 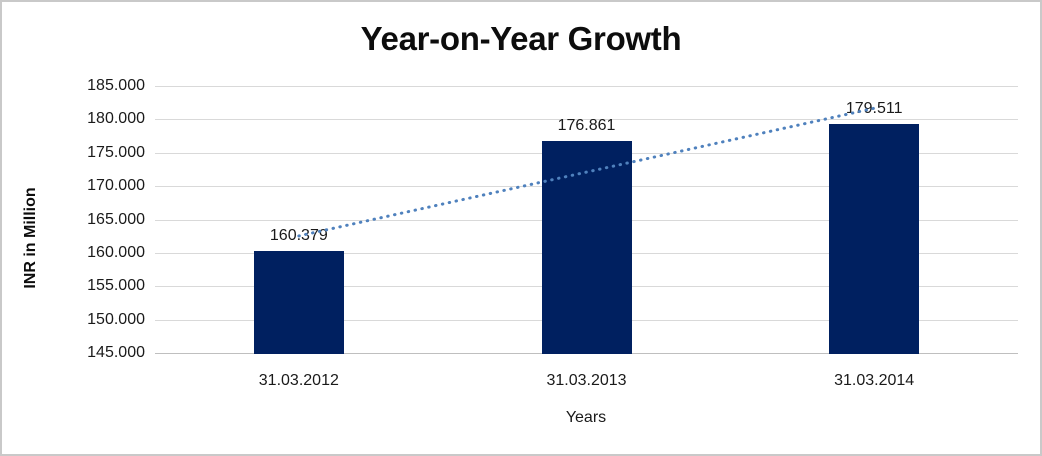 What do you see at coordinates (586, 126) in the screenshot?
I see `data-label: 176.861` at bounding box center [586, 126].